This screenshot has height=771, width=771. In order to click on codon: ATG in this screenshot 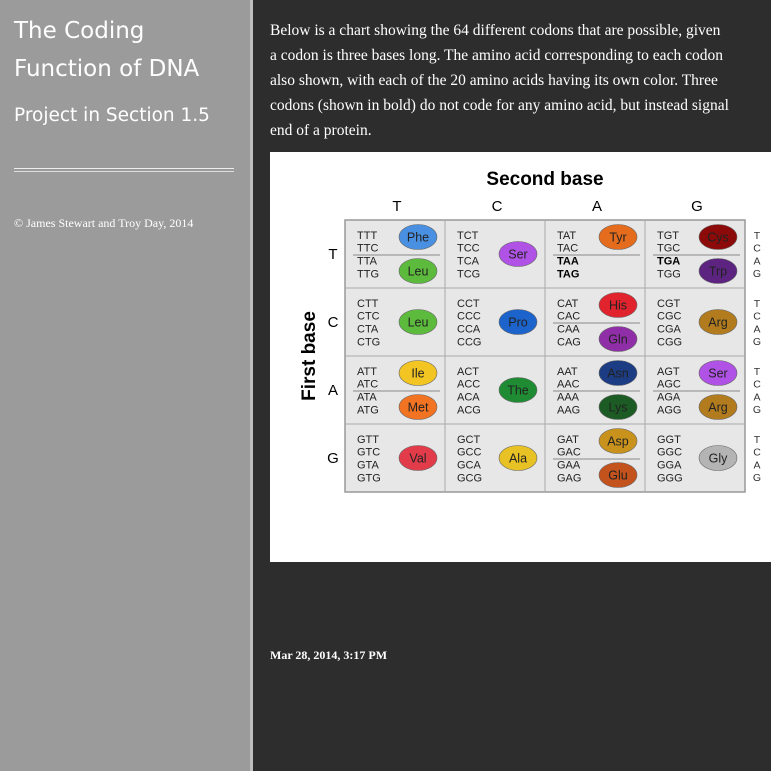, I will do `click(368, 410)`.